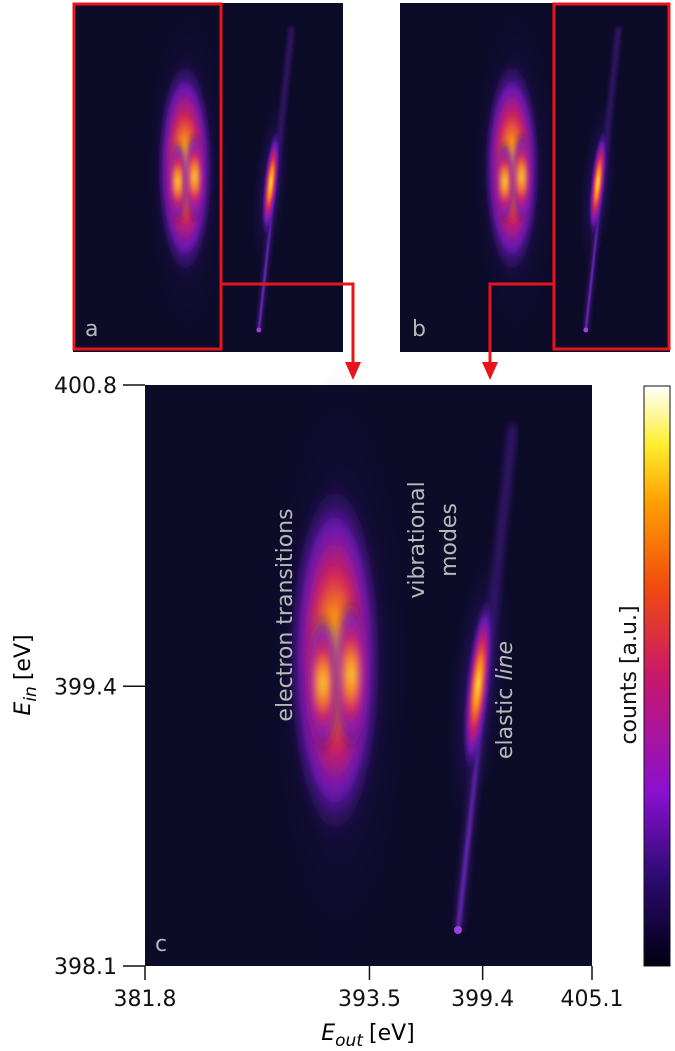 The width and height of the screenshot is (675, 1051). I want to click on annotation-text: elastic, so click(505, 723).